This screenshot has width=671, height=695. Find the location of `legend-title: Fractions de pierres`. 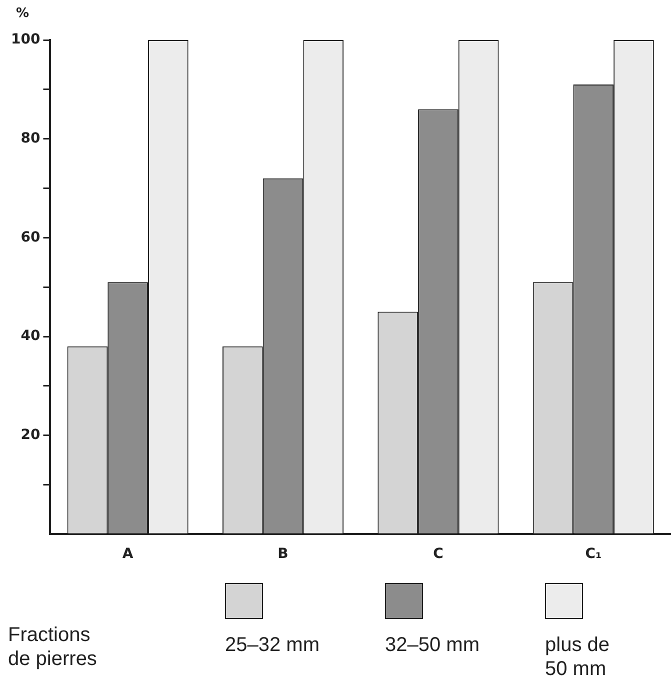

legend-title: Fractions de pierres is located at coordinates (53, 647).